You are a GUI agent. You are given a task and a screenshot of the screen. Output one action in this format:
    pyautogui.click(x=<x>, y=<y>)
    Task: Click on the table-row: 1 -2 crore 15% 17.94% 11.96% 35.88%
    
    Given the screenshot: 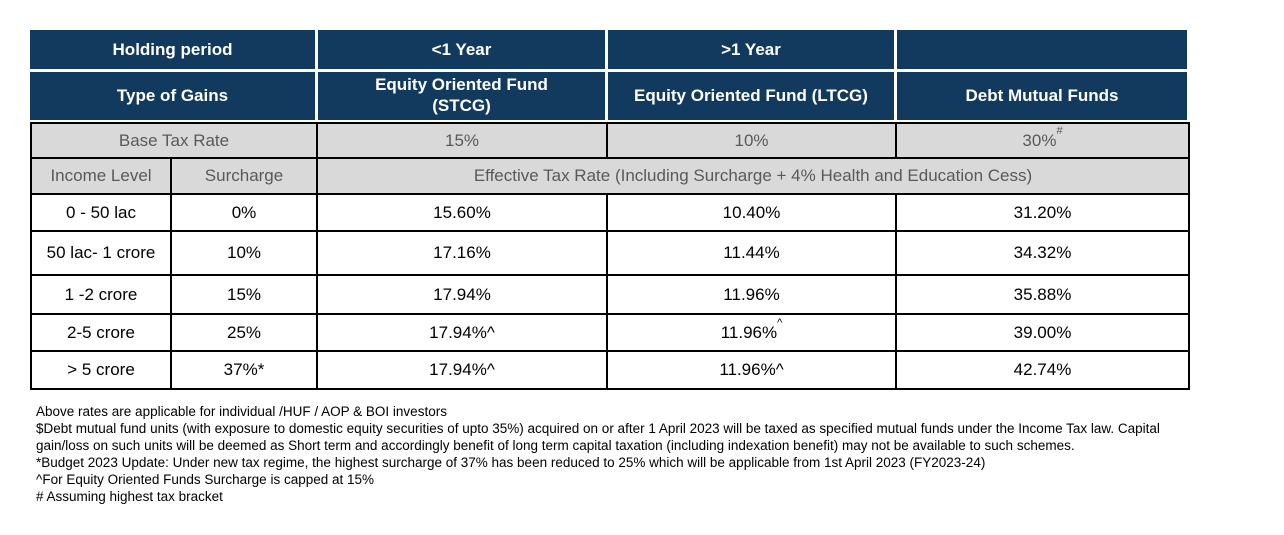 What is the action you would take?
    pyautogui.click(x=610, y=295)
    